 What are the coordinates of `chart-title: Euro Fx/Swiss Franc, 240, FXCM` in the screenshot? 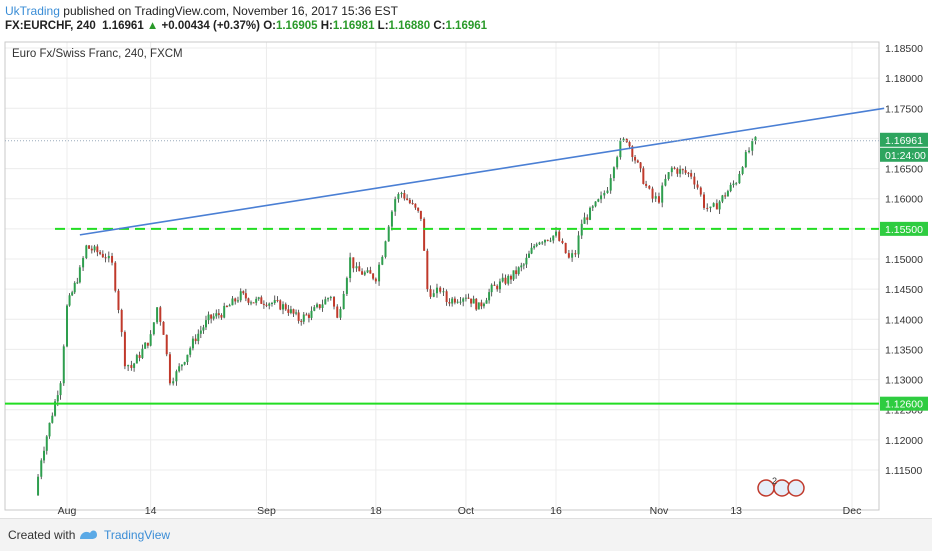 It's located at (97, 54).